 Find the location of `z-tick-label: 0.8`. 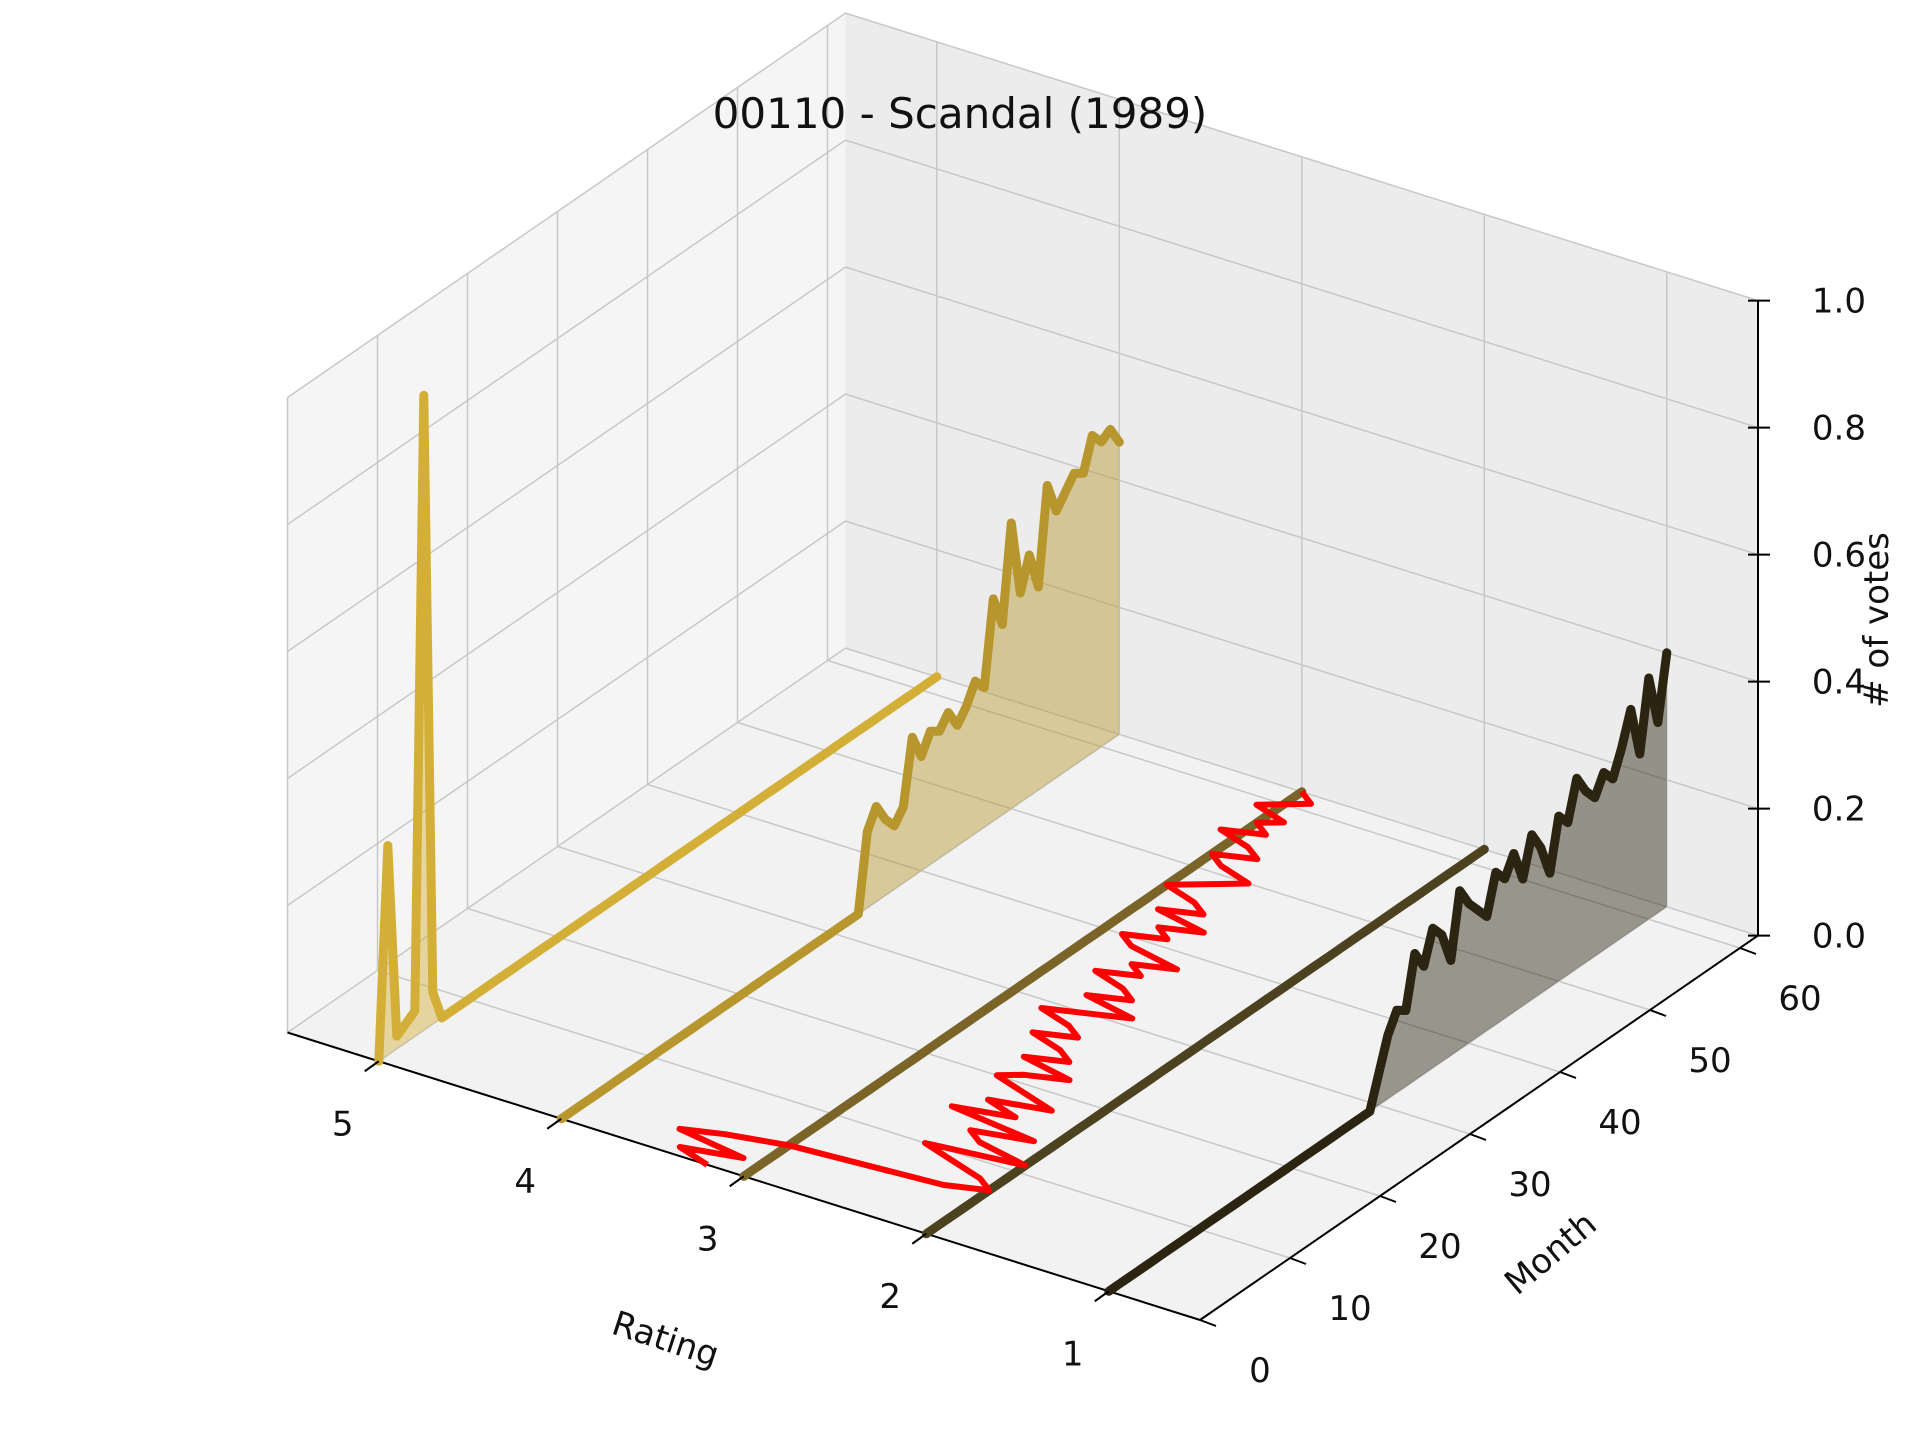

z-tick-label: 0.8 is located at coordinates (1839, 429).